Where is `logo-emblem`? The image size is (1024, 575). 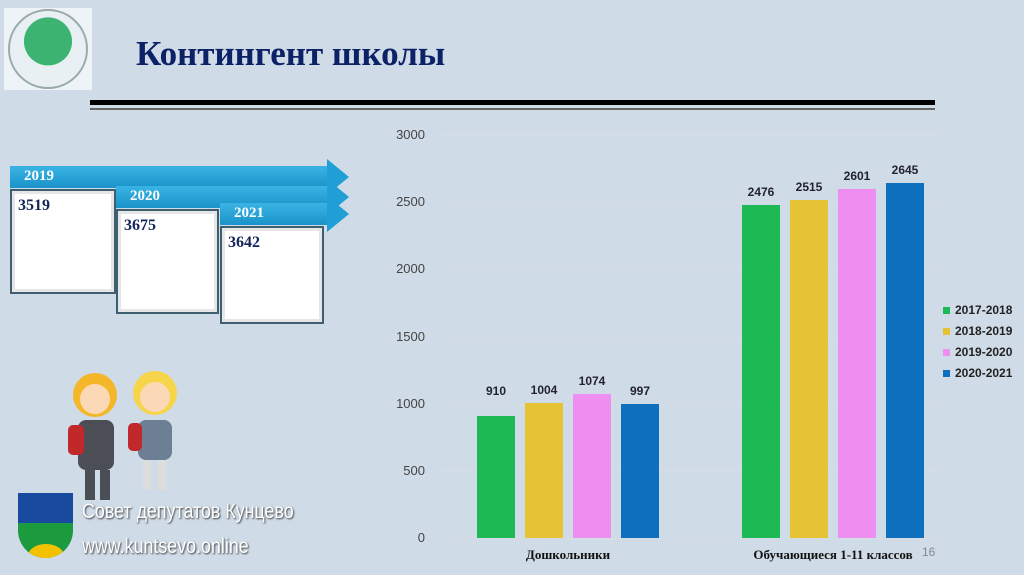
logo-emblem is located at coordinates (48, 49).